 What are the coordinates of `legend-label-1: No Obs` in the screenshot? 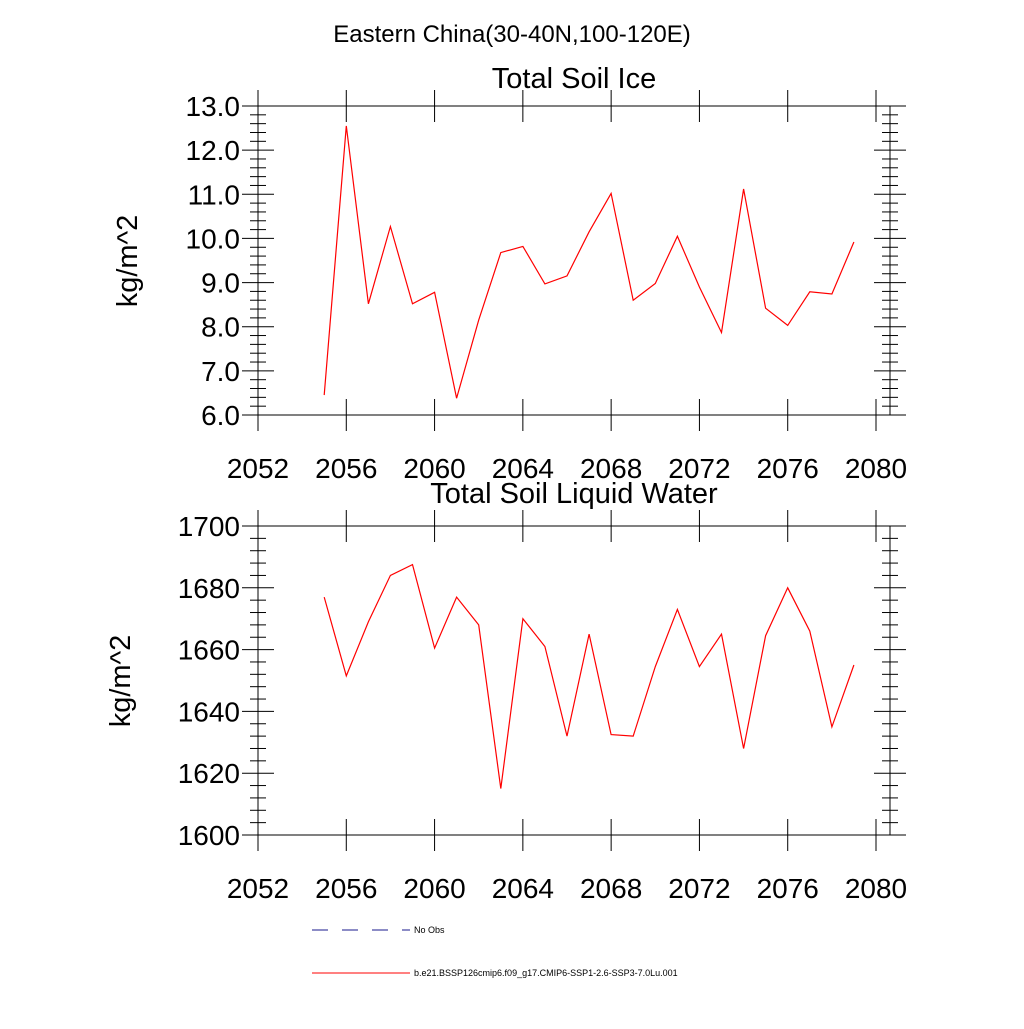 It's located at (429, 930).